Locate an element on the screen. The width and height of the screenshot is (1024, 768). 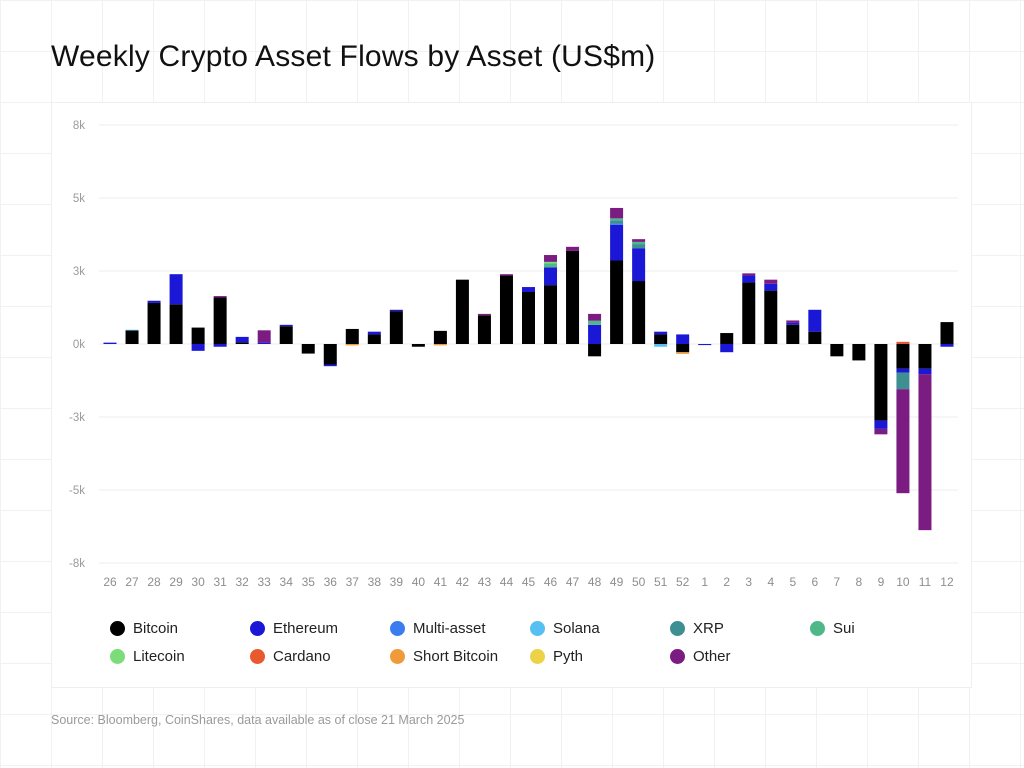
legend-item-ethereum: Ethereum is located at coordinates (320, 628).